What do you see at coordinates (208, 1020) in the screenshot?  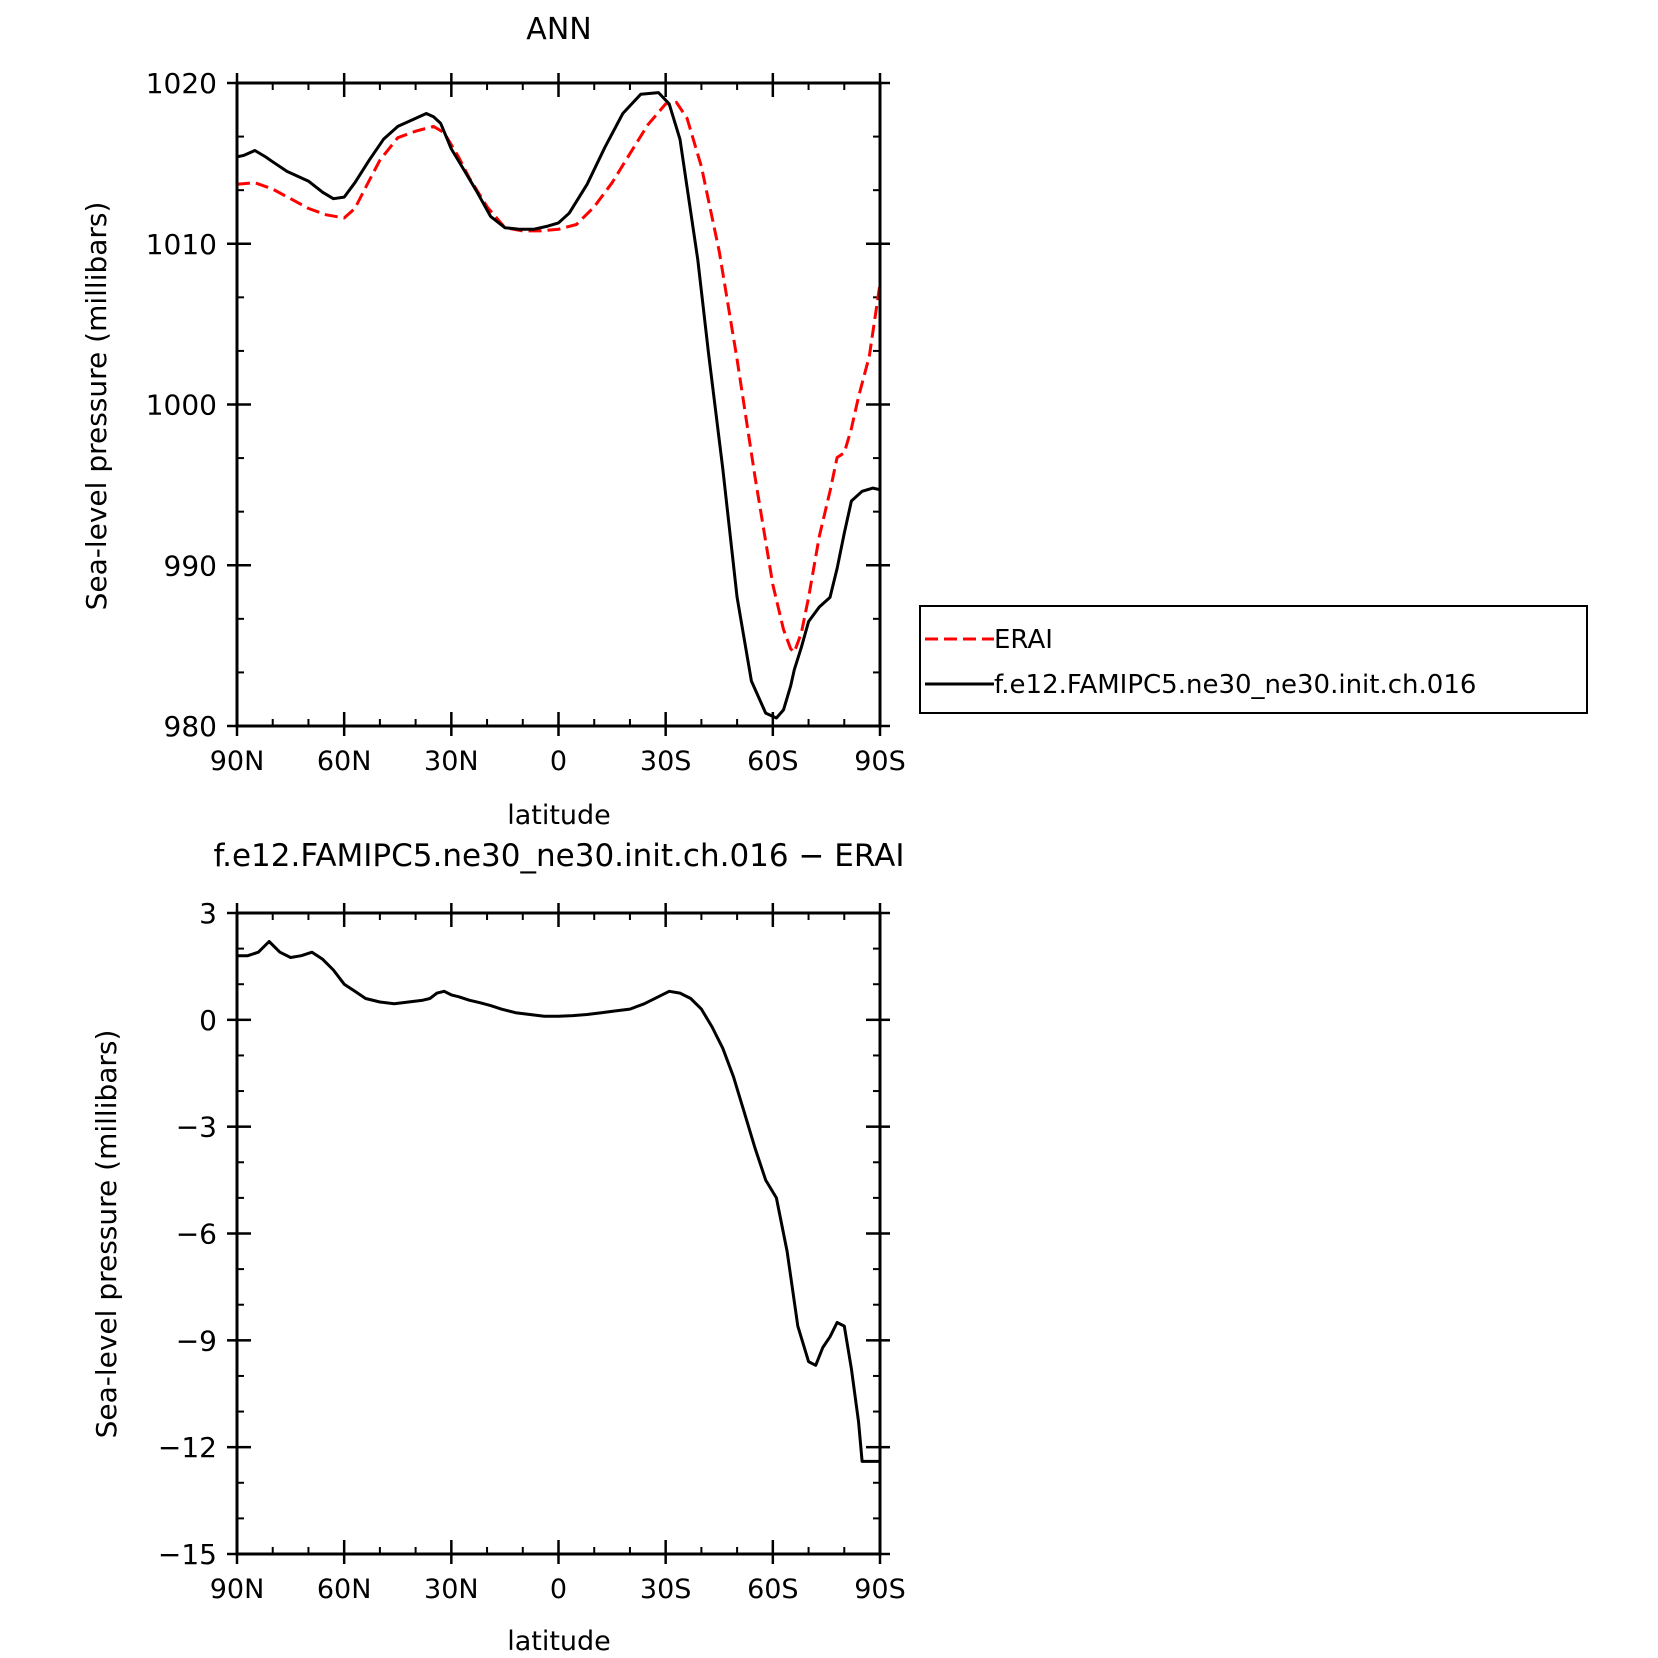 I see `bottom-ytick-label: 0` at bounding box center [208, 1020].